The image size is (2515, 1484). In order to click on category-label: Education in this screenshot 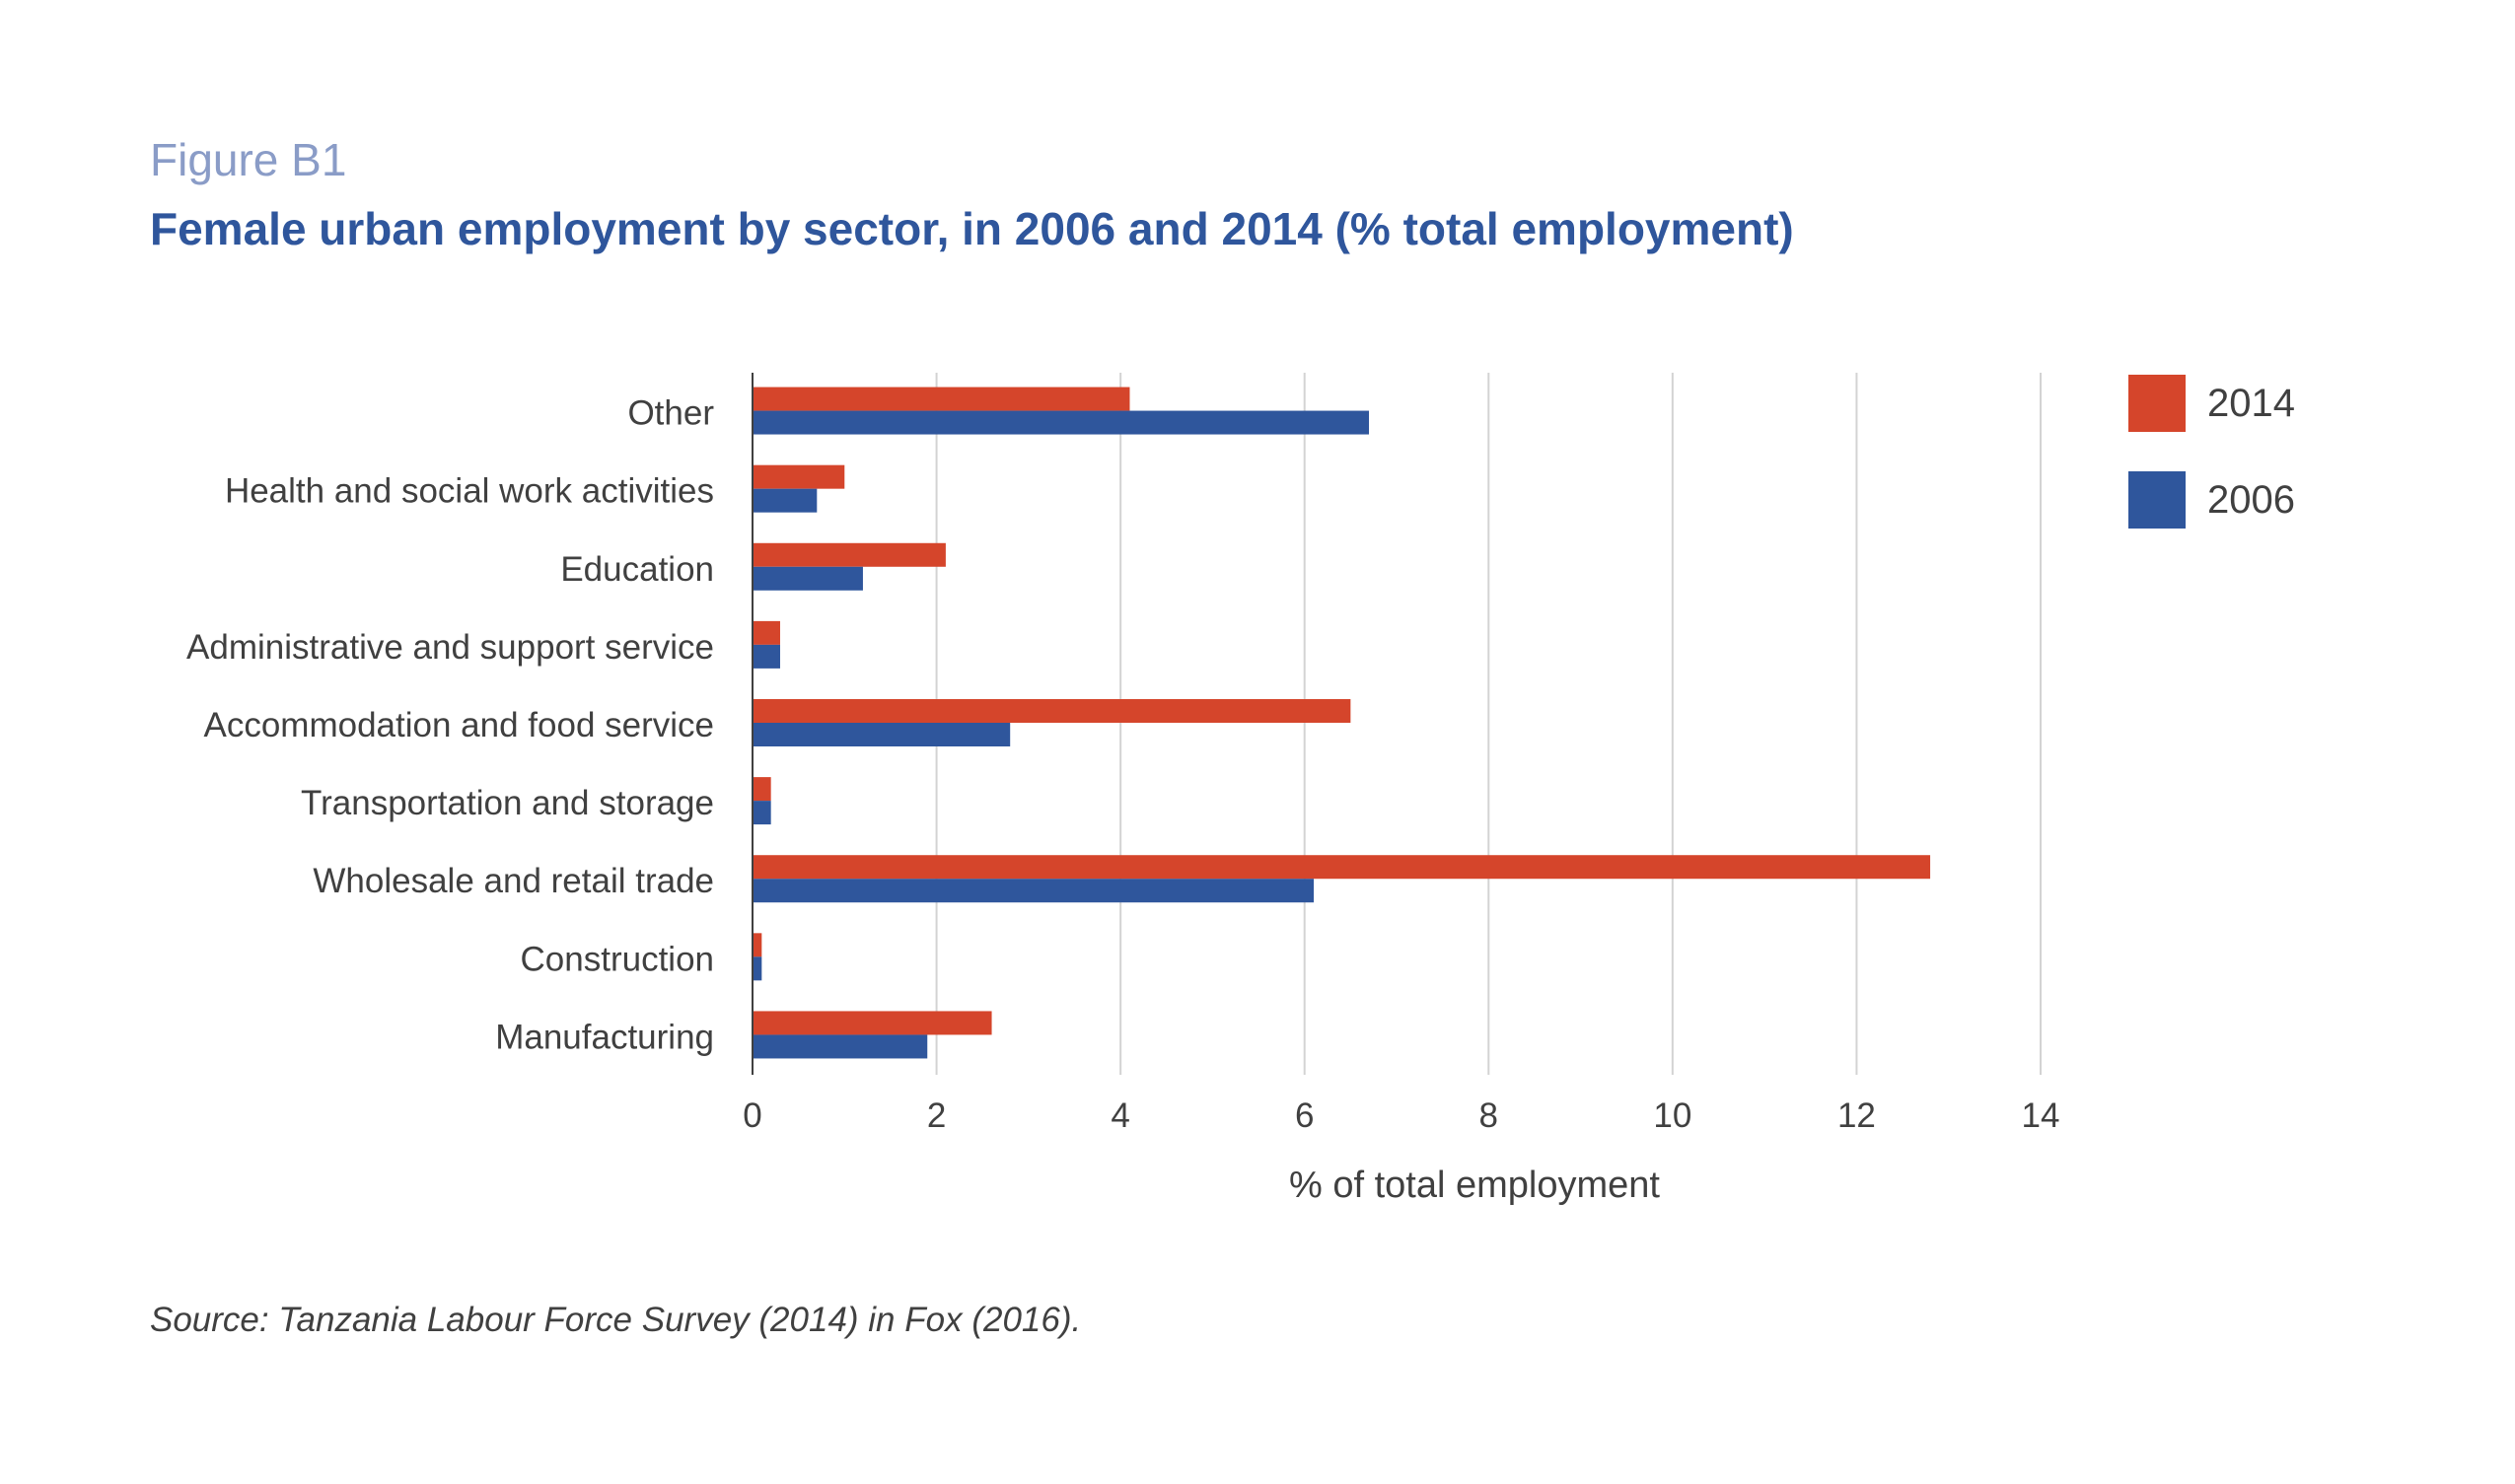, I will do `click(637, 569)`.